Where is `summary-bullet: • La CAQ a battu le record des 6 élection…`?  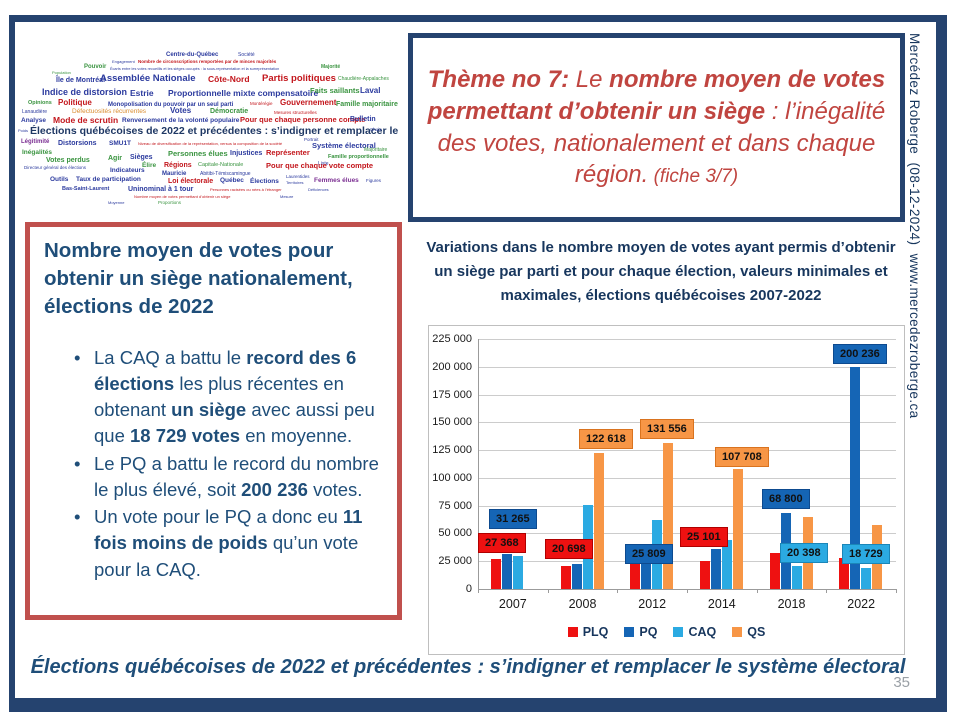
summary-bullet: • La CAQ a battu le record des 6 élection… is located at coordinates (230, 397).